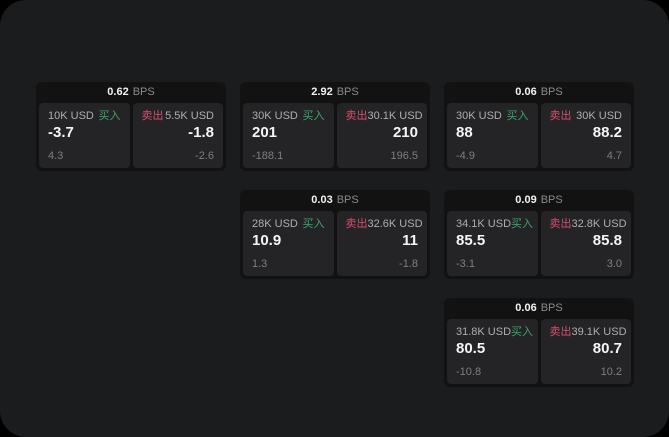  I want to click on sell-size-label: 32.6K USD, so click(395, 224).